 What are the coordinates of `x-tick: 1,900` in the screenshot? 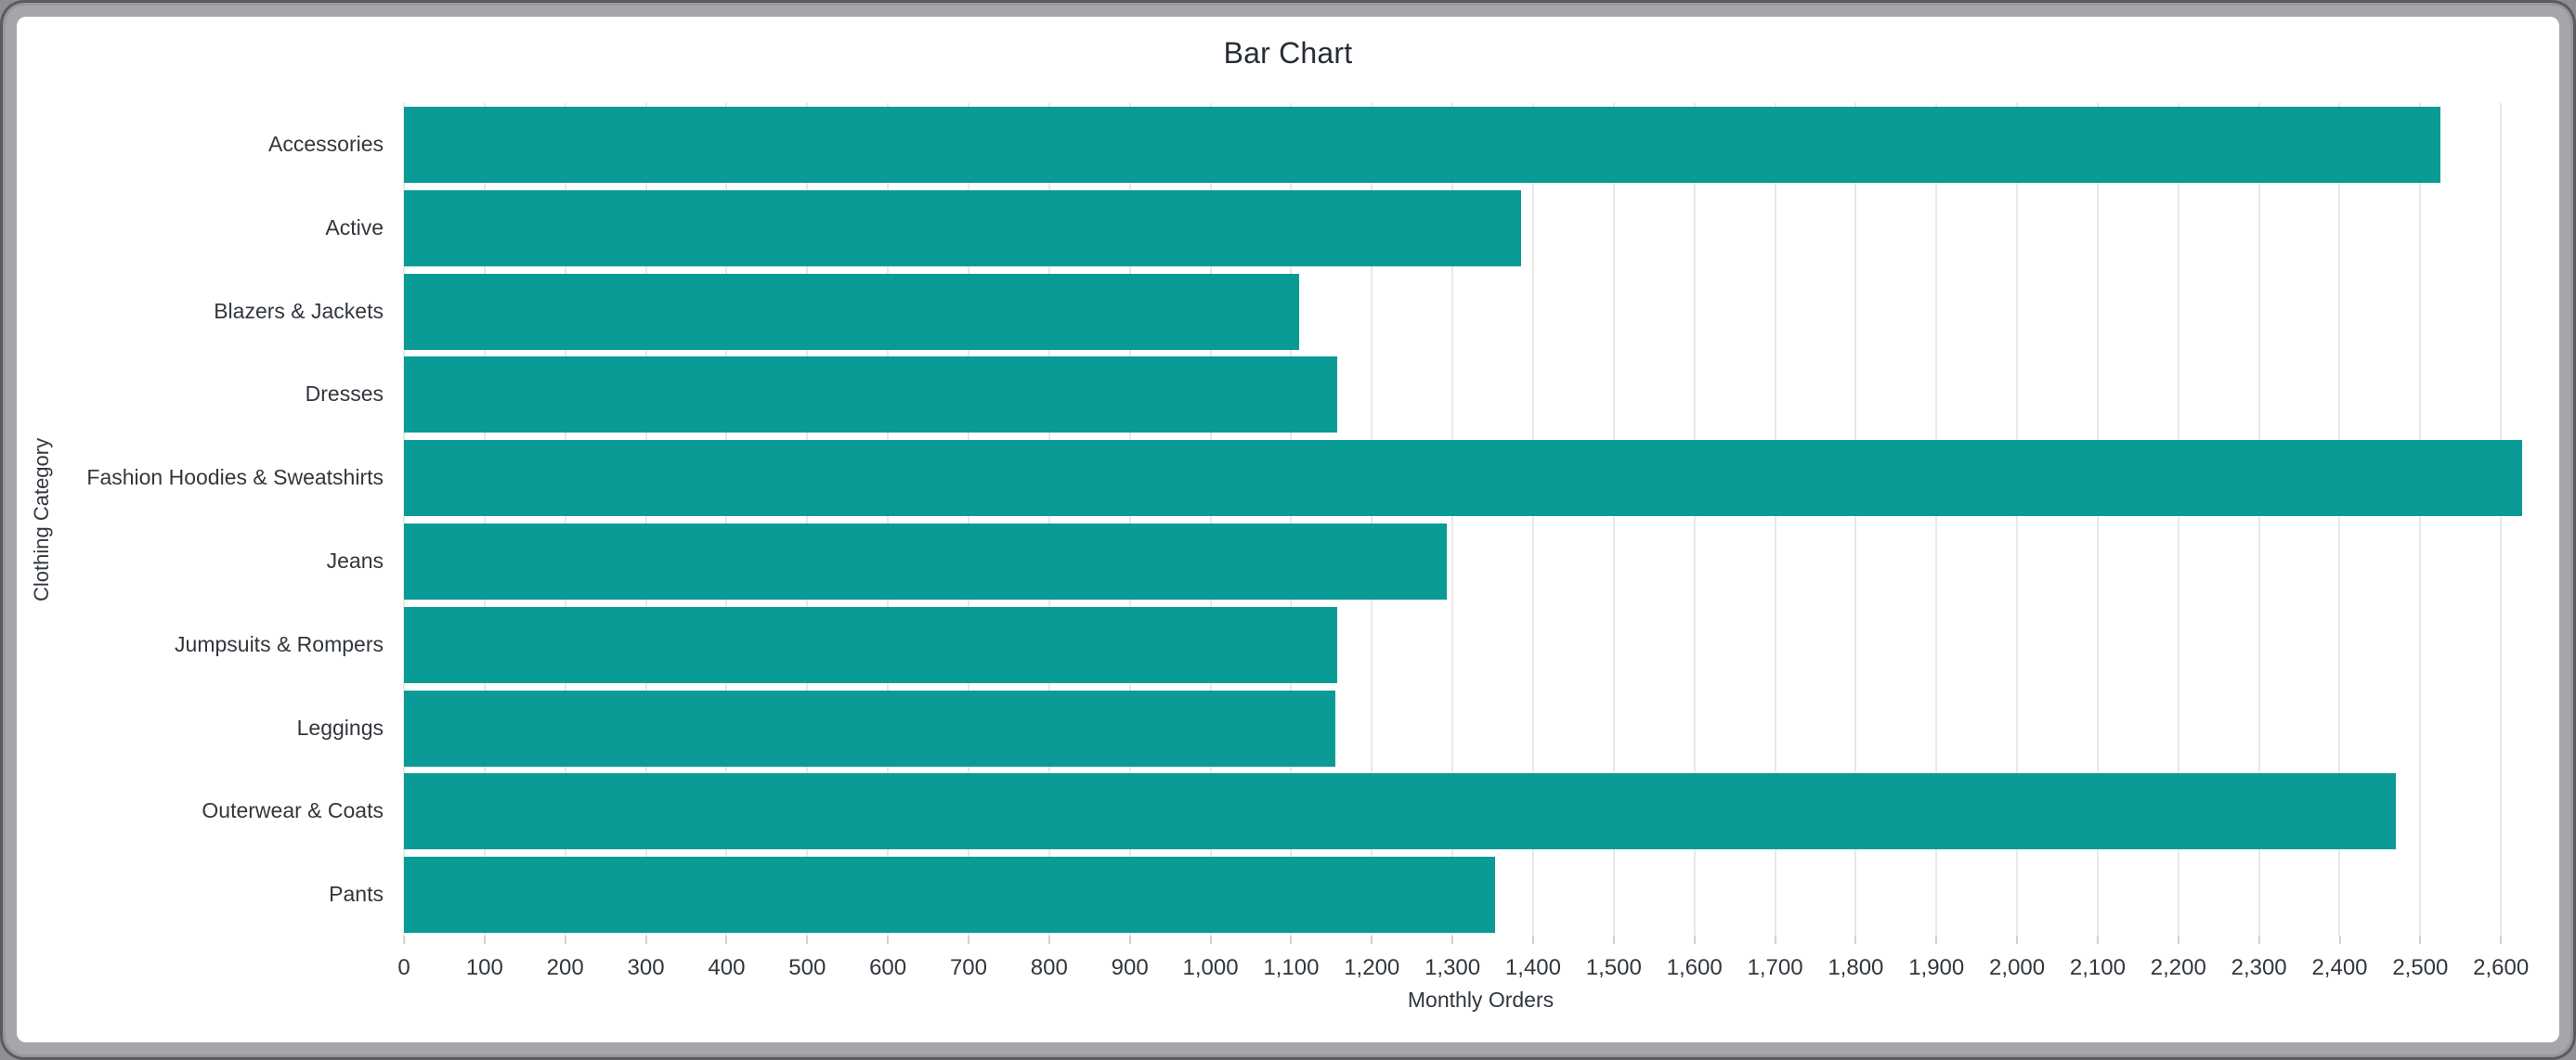 It's located at (1936, 959).